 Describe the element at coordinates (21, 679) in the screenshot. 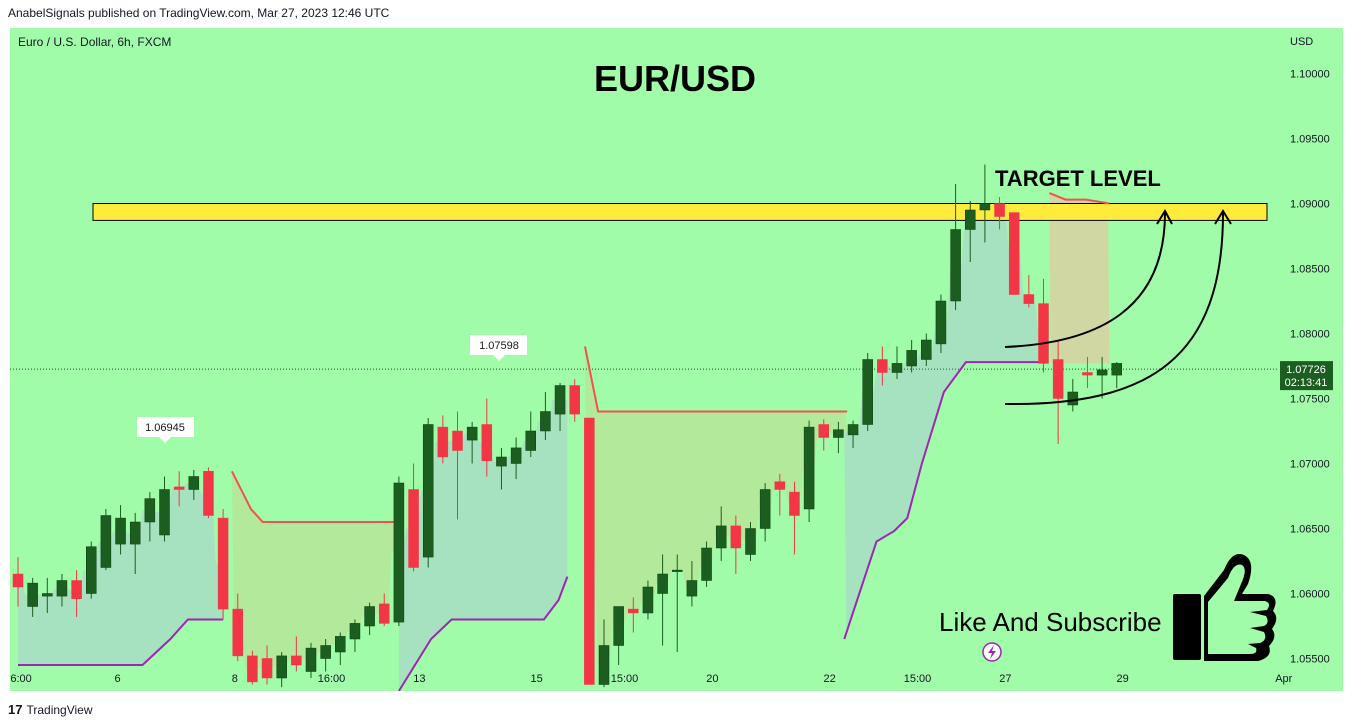

I see `x-tick-label: 16:00` at that location.